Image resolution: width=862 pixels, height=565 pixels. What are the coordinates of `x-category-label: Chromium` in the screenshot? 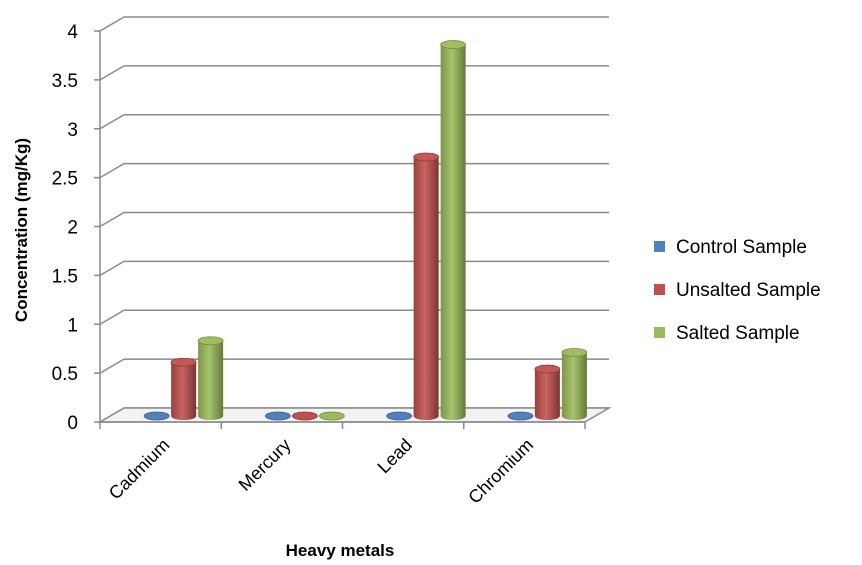 It's located at (500, 471).